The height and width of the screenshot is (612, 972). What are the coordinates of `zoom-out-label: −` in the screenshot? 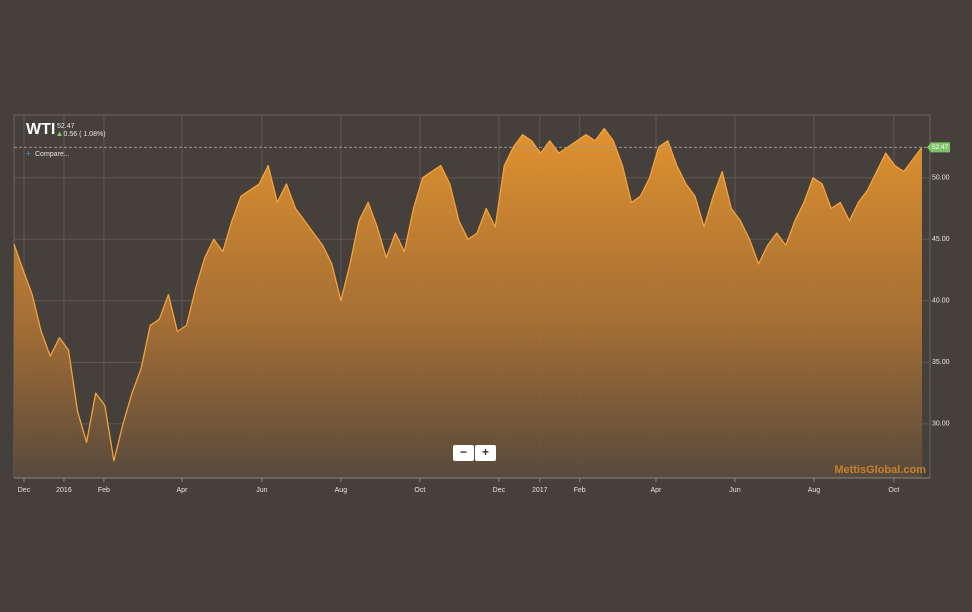 It's located at (463, 452).